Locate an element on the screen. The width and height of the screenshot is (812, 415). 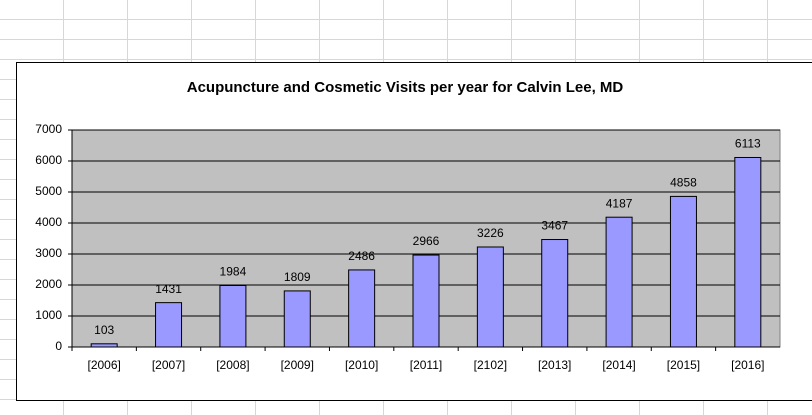
data-label: 4187 is located at coordinates (619, 203).